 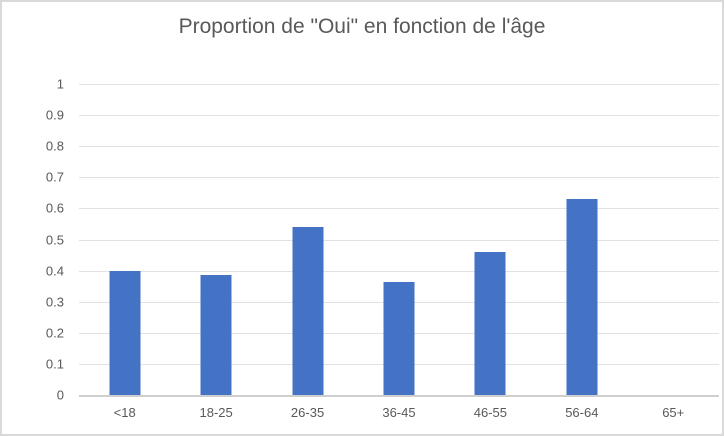 What do you see at coordinates (54, 208) in the screenshot?
I see `y-tick-label: 0.6` at bounding box center [54, 208].